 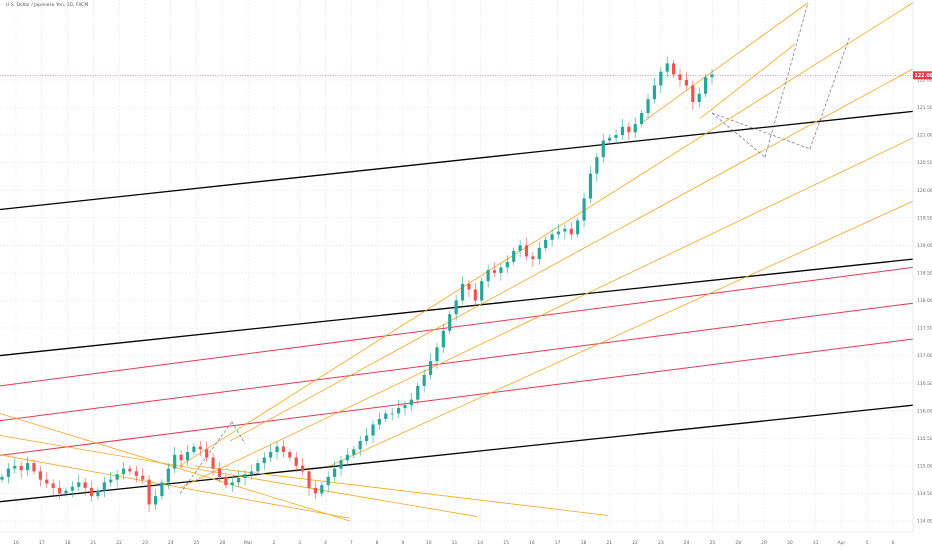 What do you see at coordinates (924, 163) in the screenshot?
I see `price-tick-label: 120.500` at bounding box center [924, 163].